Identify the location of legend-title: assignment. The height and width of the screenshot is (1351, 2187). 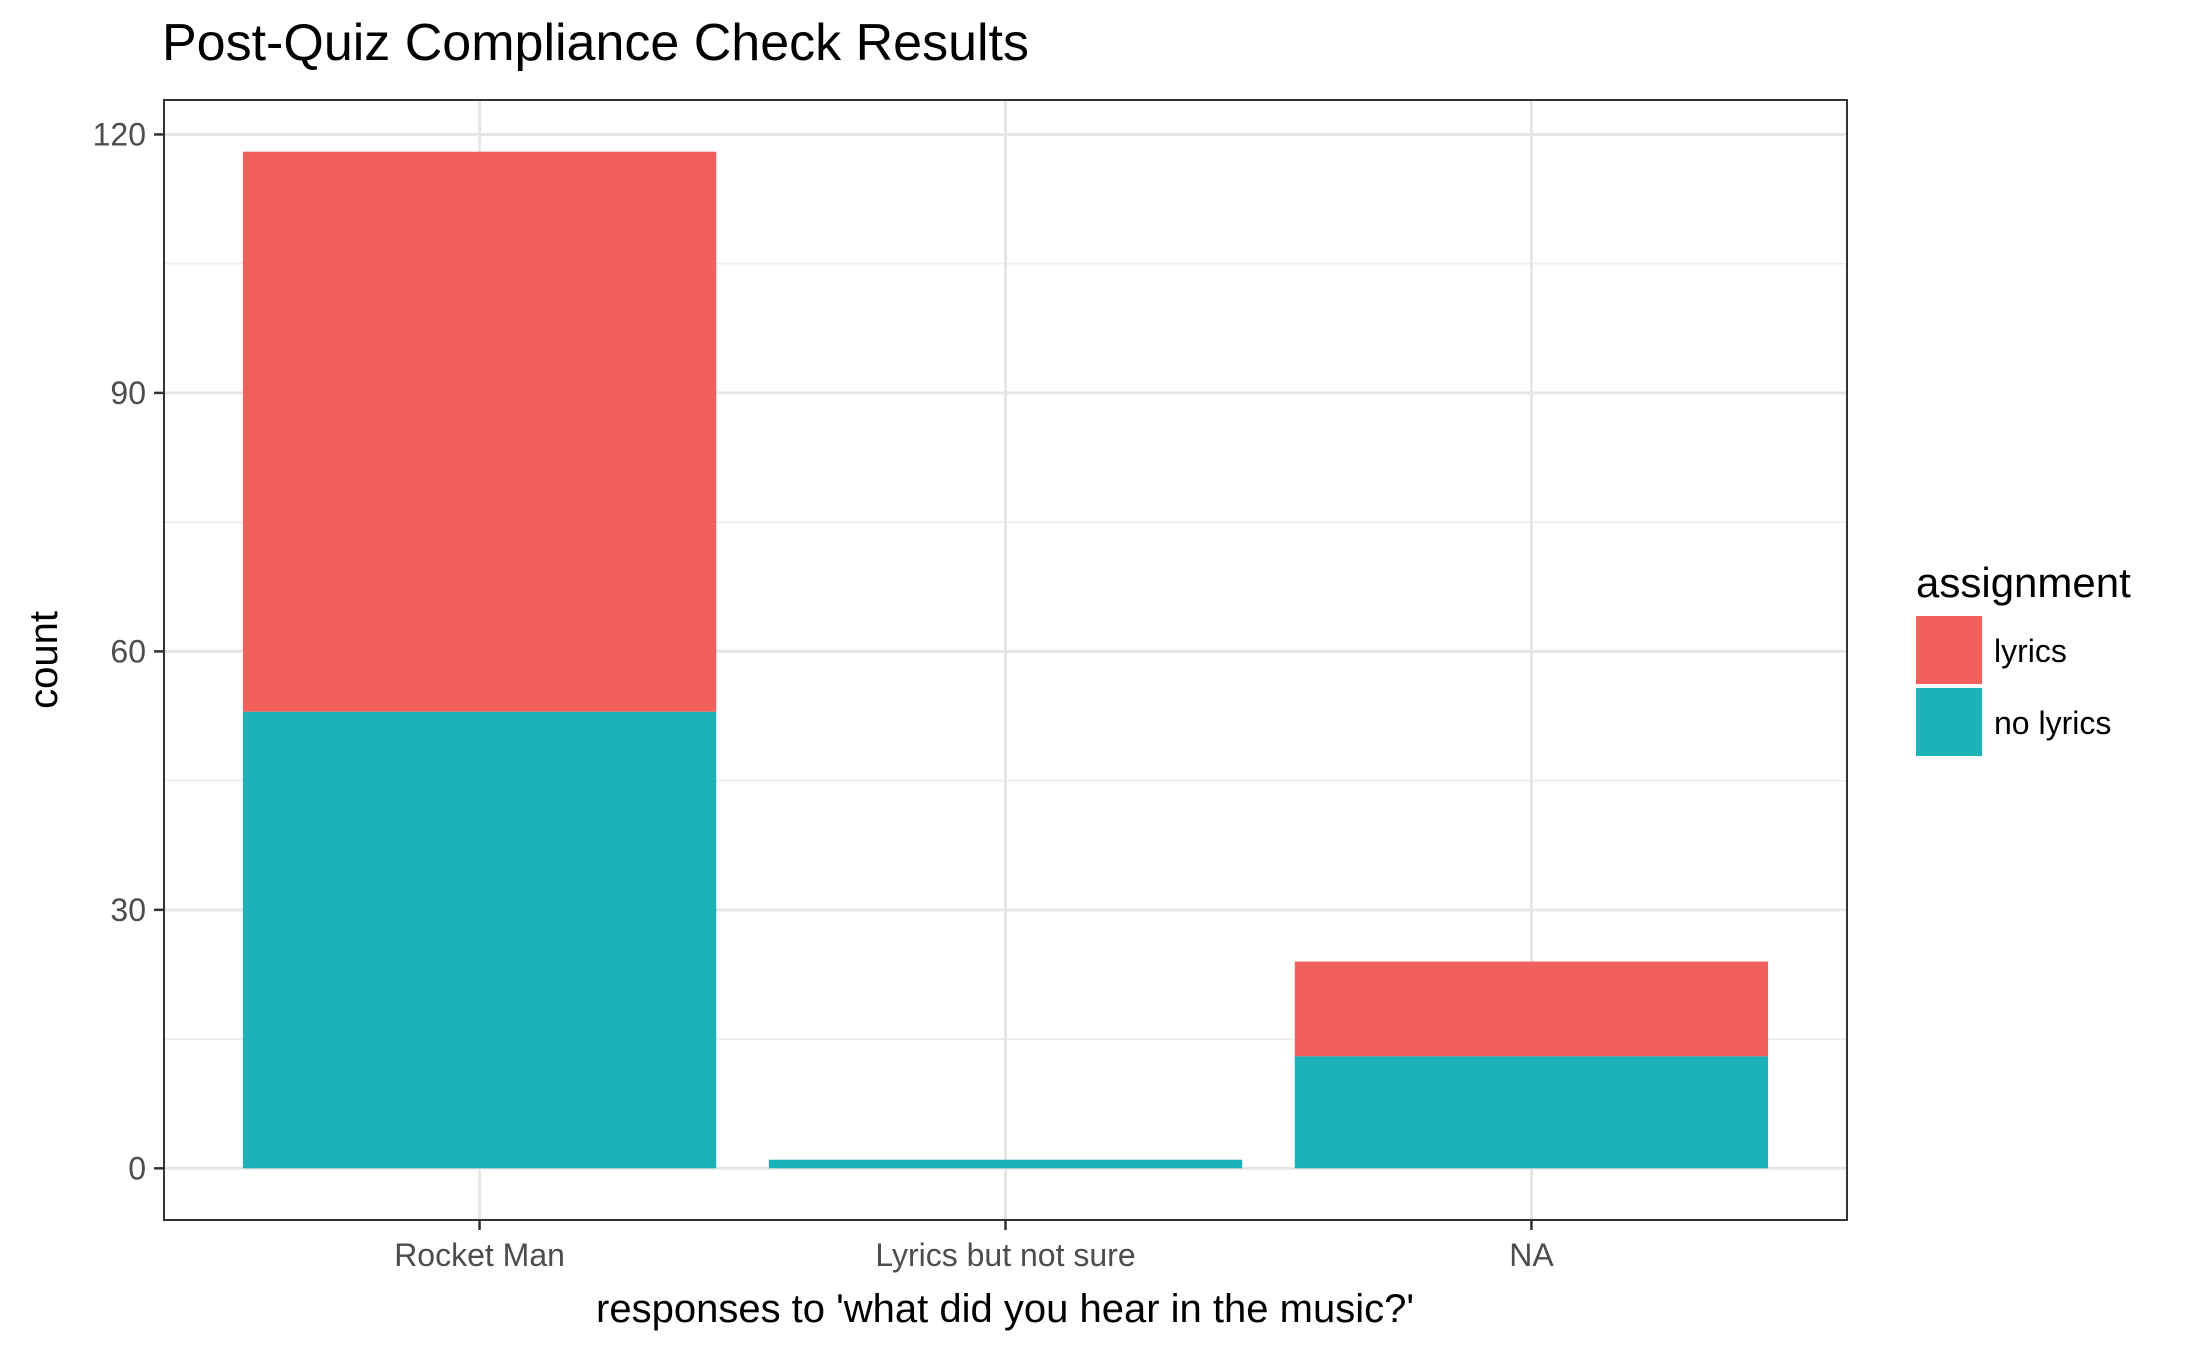
(2023, 582).